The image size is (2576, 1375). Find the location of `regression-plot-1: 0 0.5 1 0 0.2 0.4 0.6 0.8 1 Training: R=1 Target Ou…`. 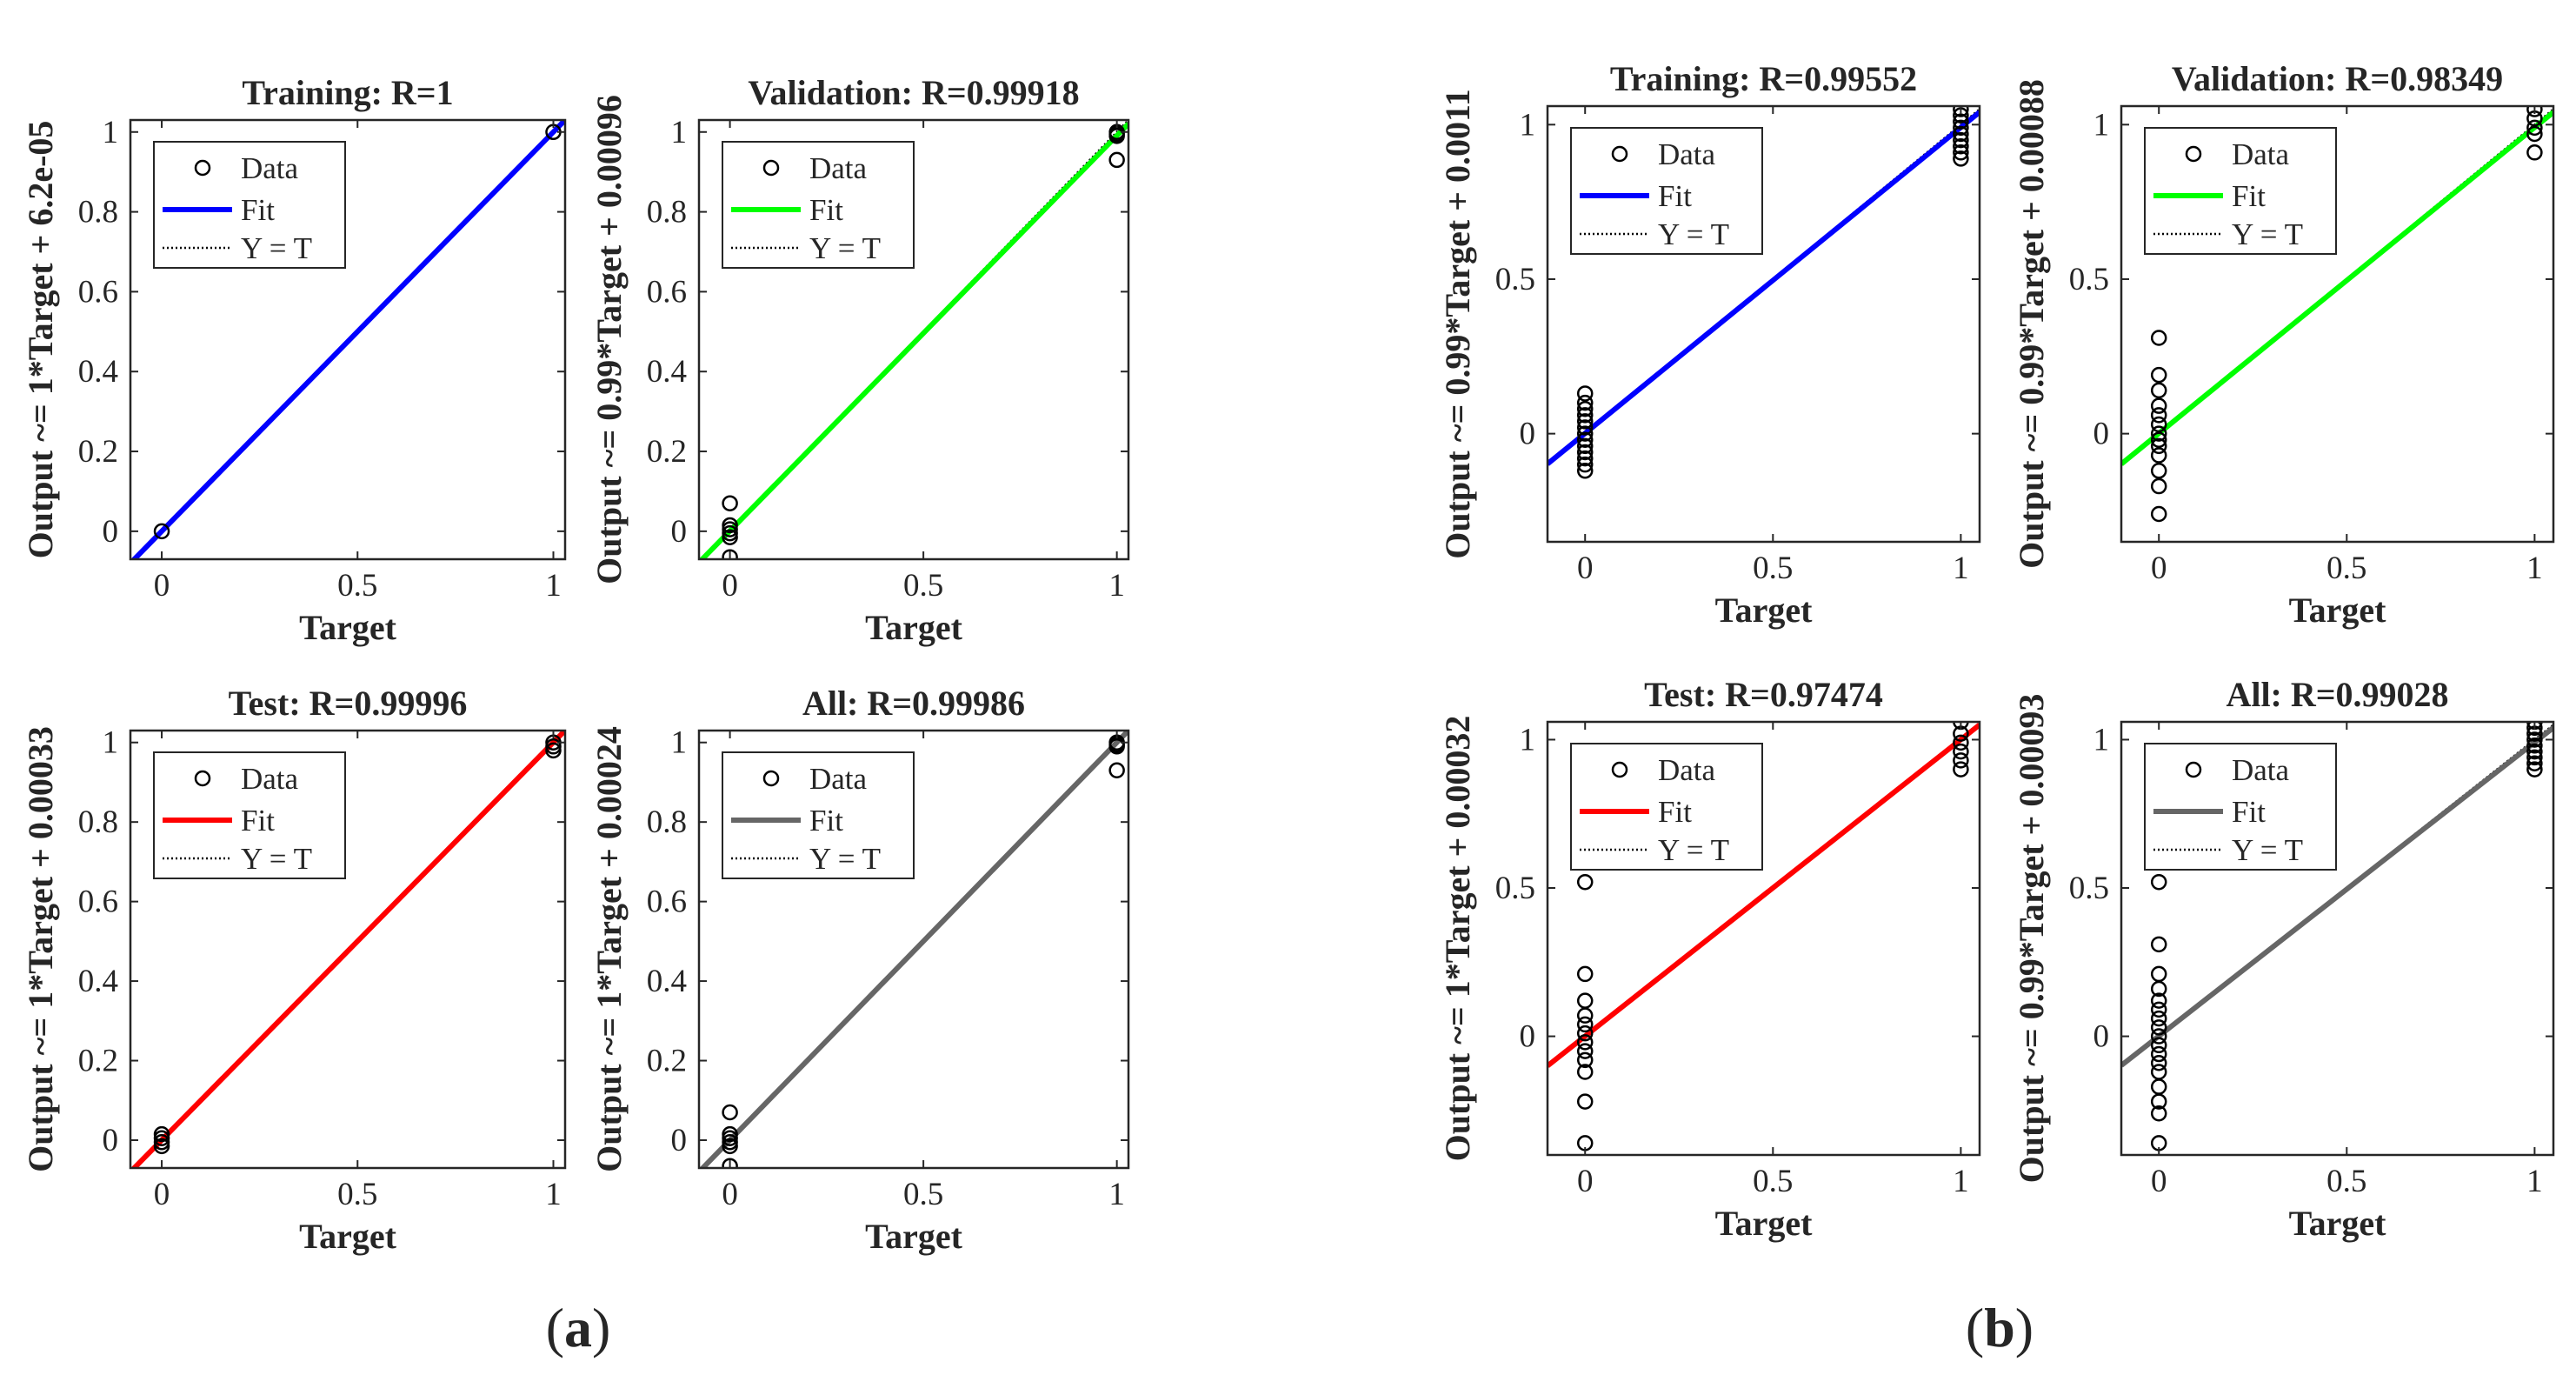

regression-plot-1: 0 0.5 1 0 0.2 0.4 0.6 0.8 1 Training: R=1 Target Ou… is located at coordinates (294, 360).